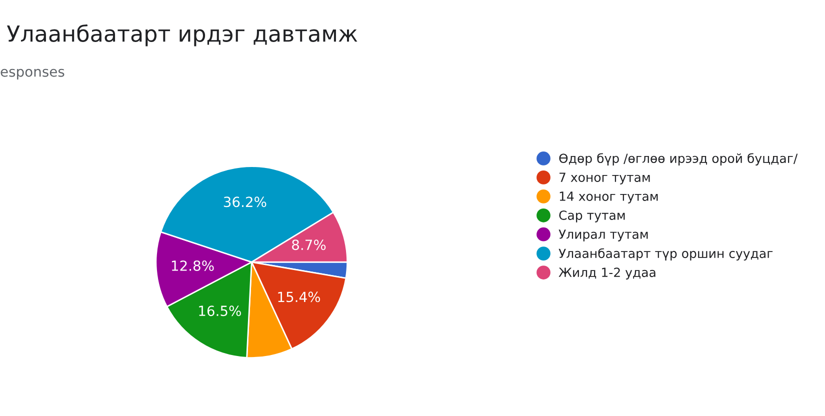 This screenshot has height=416, width=825. What do you see at coordinates (193, 265) in the screenshot?
I see `data-label: 12.8%` at bounding box center [193, 265].